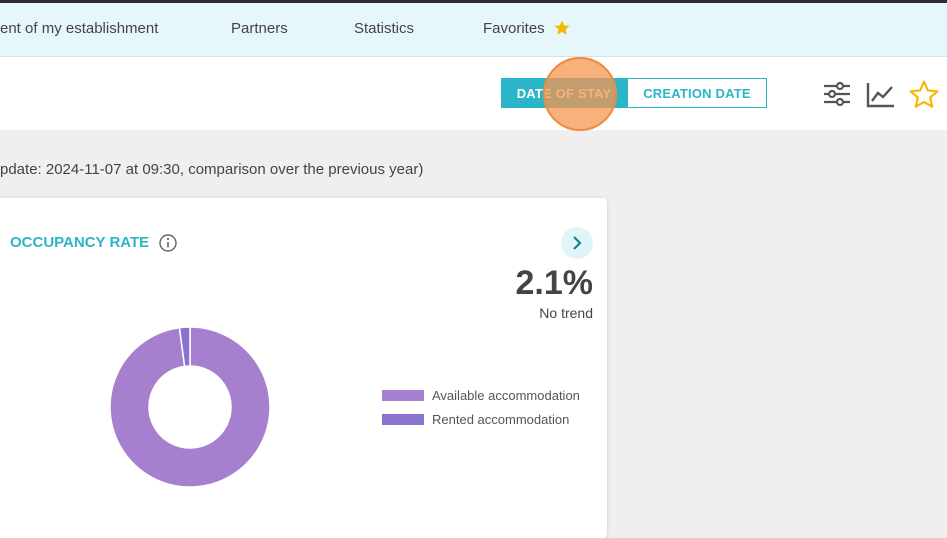  I want to click on star-icon, so click(924, 95).